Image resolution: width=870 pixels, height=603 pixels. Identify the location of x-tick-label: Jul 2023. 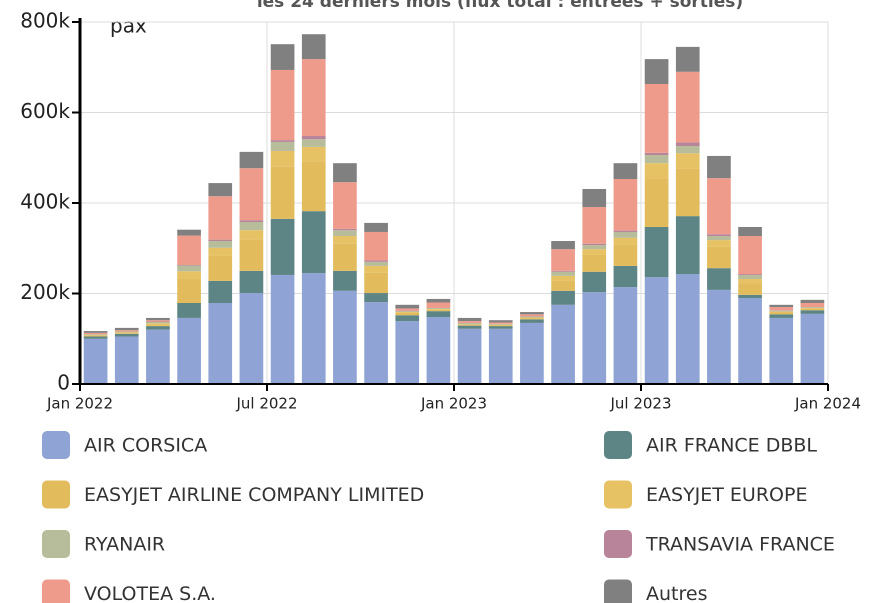
(640, 404).